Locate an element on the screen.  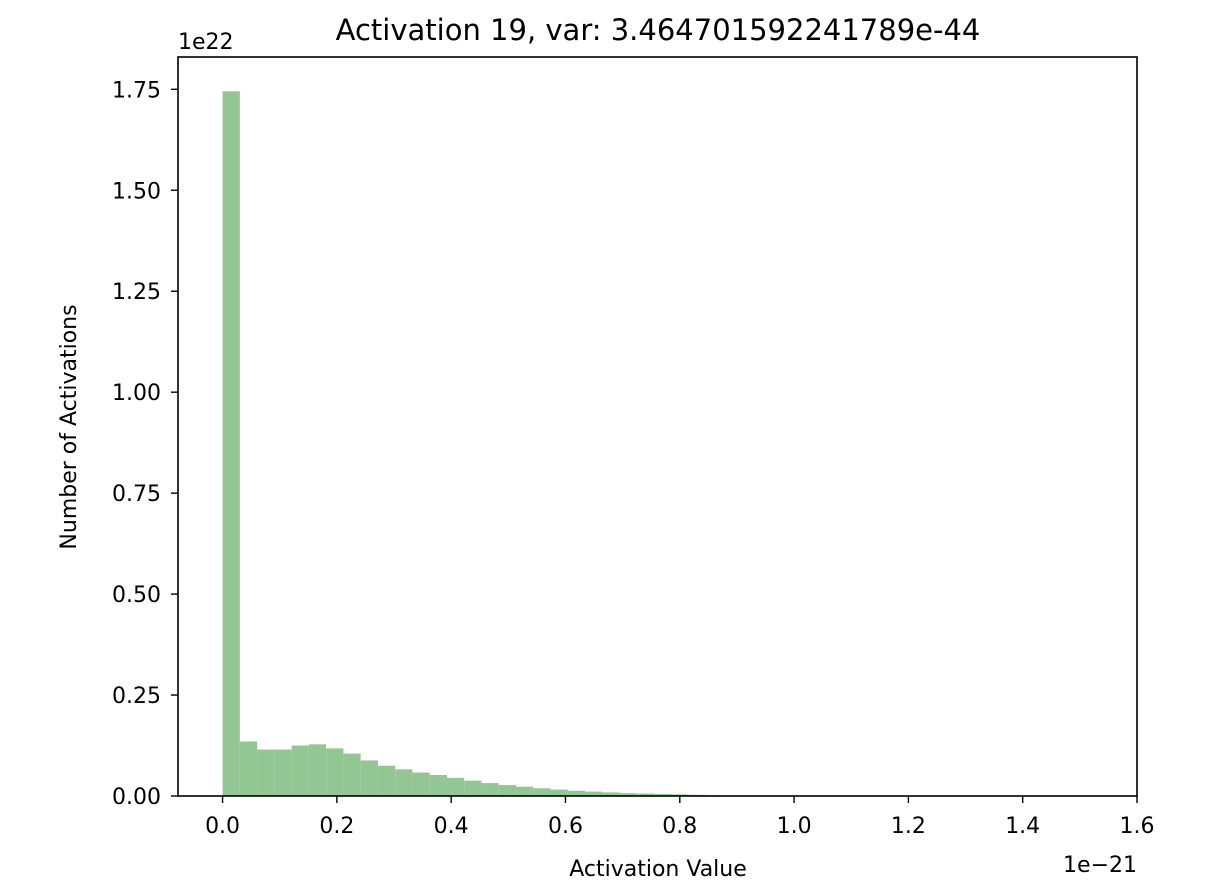
y-offset-label: 1e22 is located at coordinates (206, 42).